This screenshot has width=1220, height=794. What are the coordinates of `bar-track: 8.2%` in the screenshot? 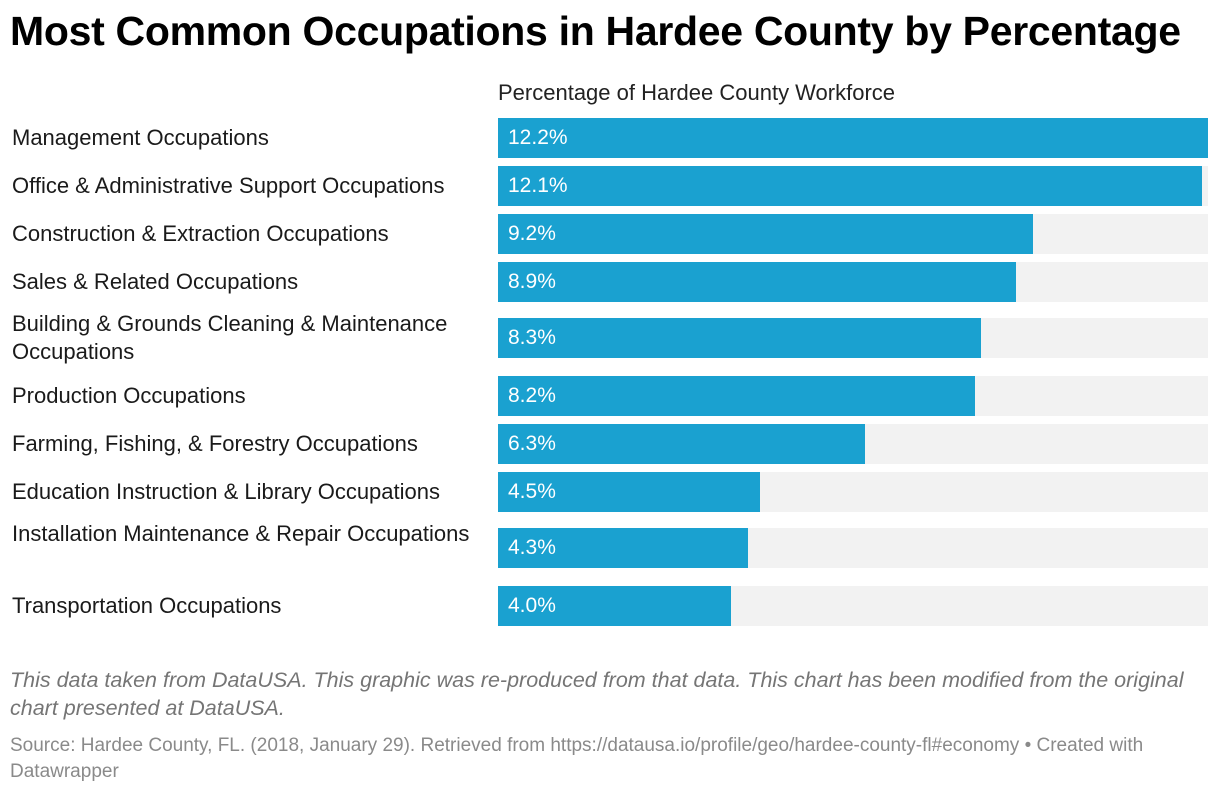 It's located at (853, 396).